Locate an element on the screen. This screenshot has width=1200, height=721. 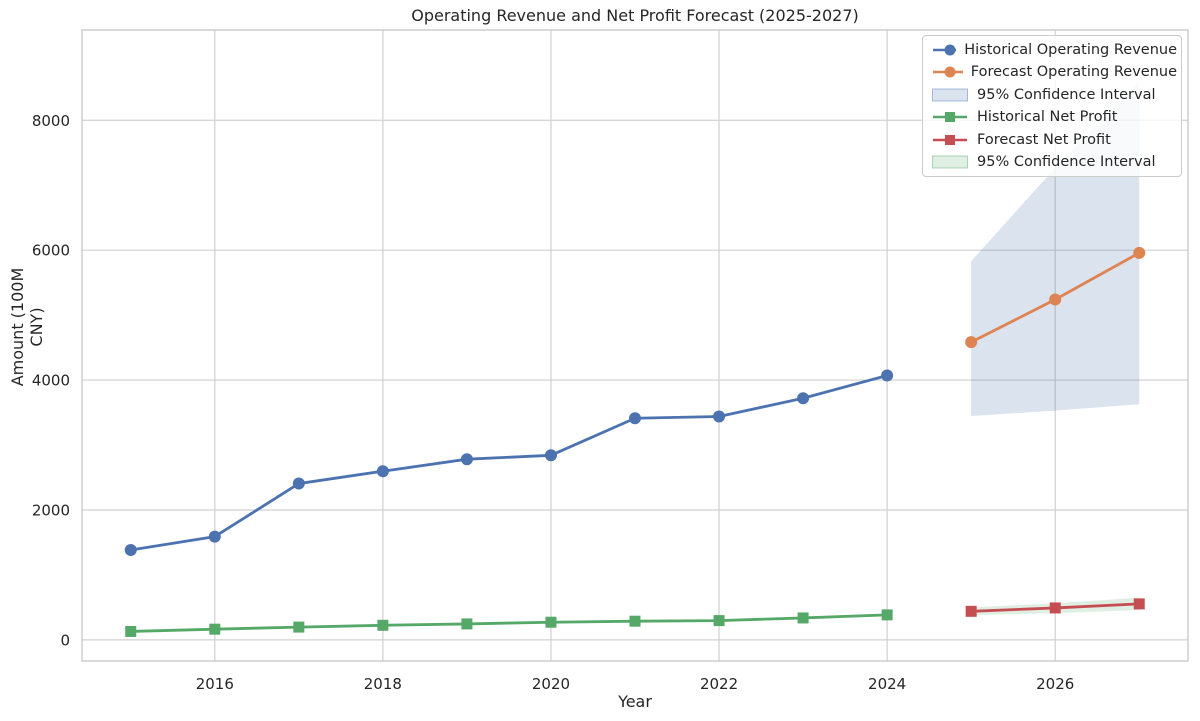
x-axis-label: Year is located at coordinates (635, 701).